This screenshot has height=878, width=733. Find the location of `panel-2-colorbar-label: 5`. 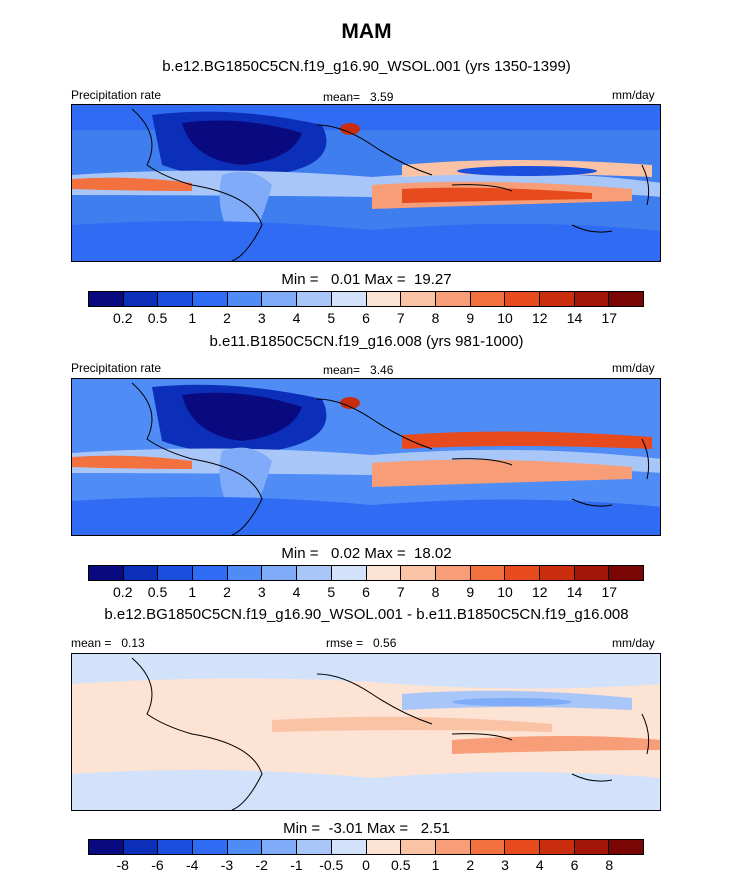

panel-2-colorbar-label: 5 is located at coordinates (331, 592).